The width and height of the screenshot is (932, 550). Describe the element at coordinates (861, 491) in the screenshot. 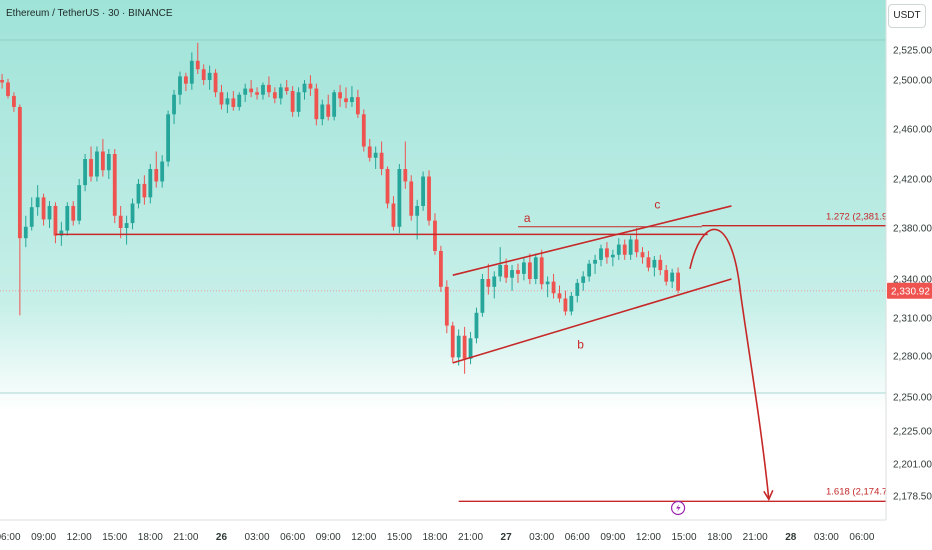

I see `fib-1618-label: 1.618 (2,174.77)` at that location.